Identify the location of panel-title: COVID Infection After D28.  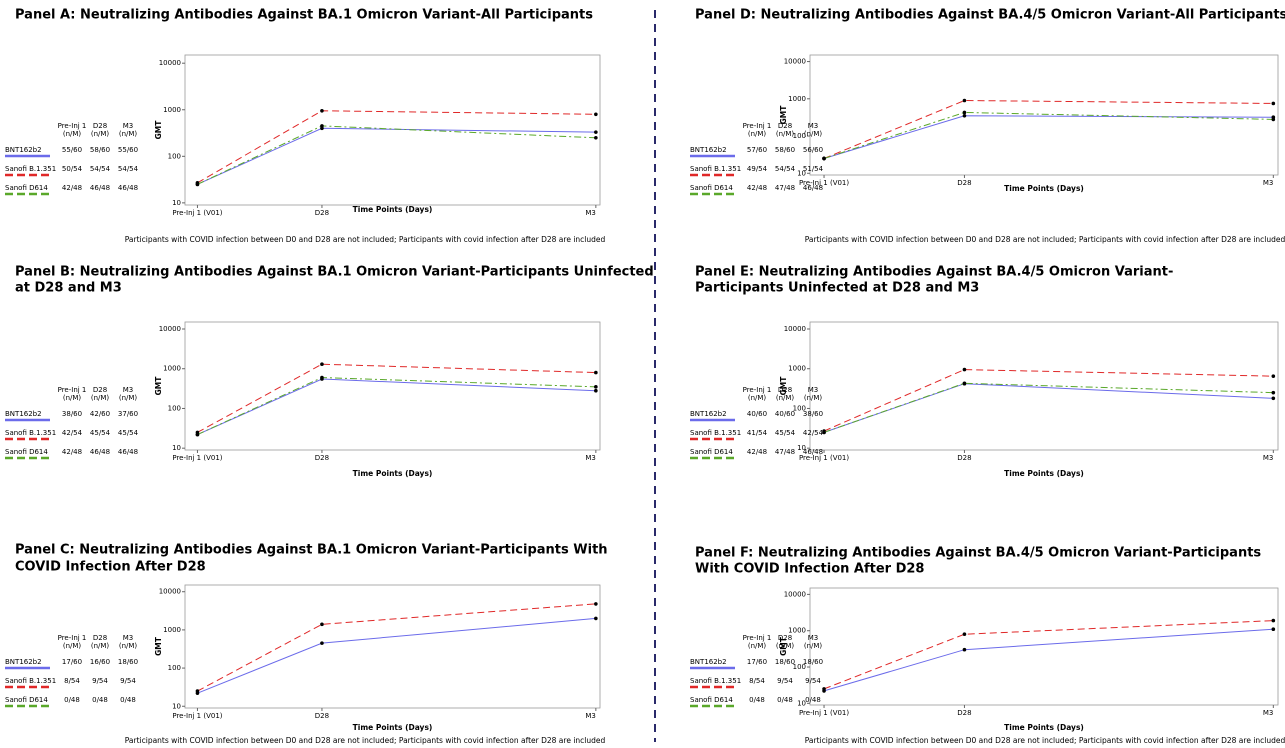
(110, 567).